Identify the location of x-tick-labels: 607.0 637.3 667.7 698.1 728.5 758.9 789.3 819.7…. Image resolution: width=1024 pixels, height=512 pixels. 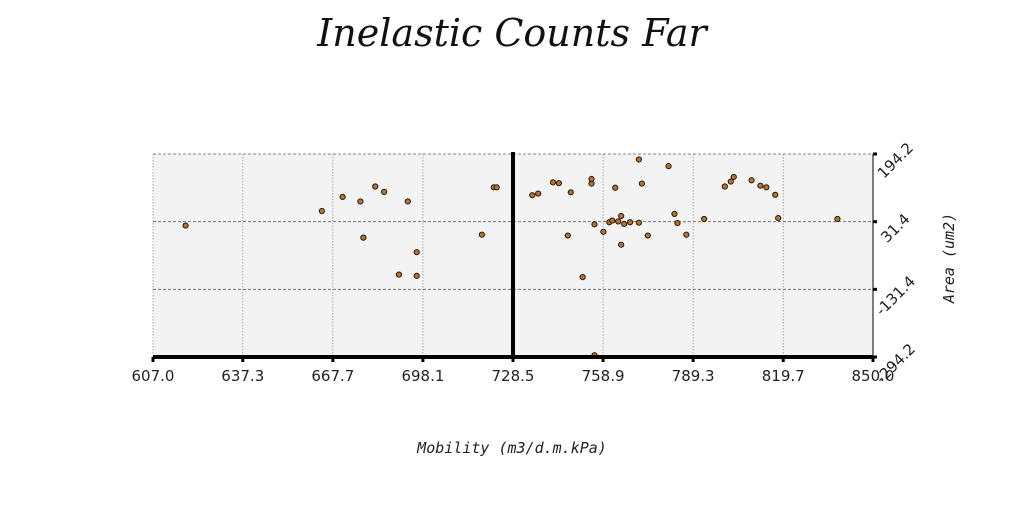
(513, 376).